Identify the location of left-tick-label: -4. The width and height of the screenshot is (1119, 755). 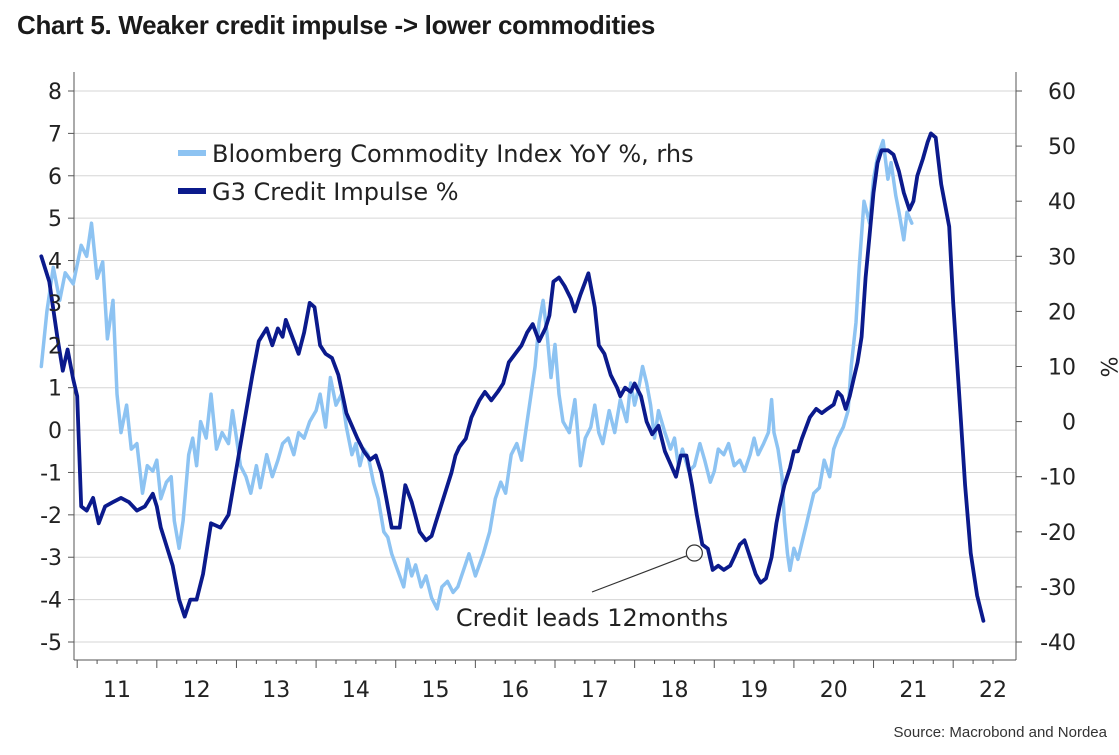
(51, 601).